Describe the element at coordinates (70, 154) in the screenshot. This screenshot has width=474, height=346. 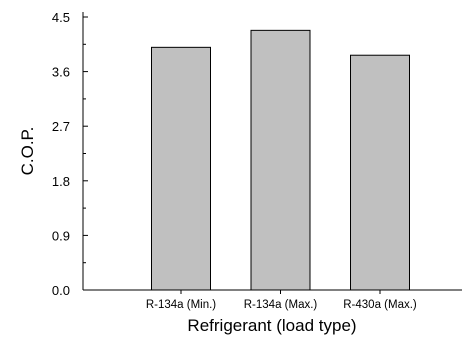
I see `y-ticks-group: 0.0 0.9 1.8 2.7 3.6 4.5` at that location.